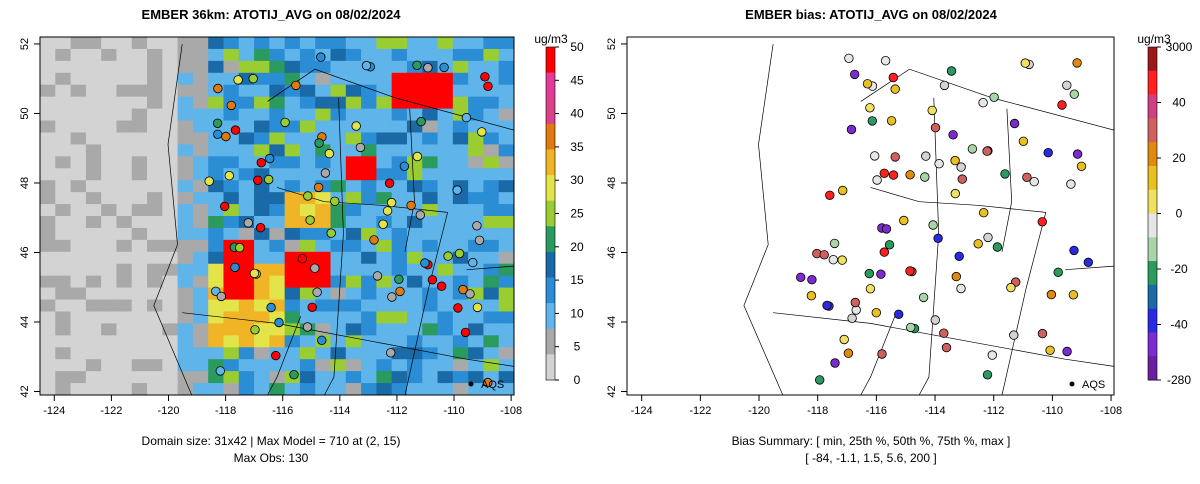 Image resolution: width=1200 pixels, height=484 pixels. I want to click on colorbar-tick-label: -40, so click(1179, 325).